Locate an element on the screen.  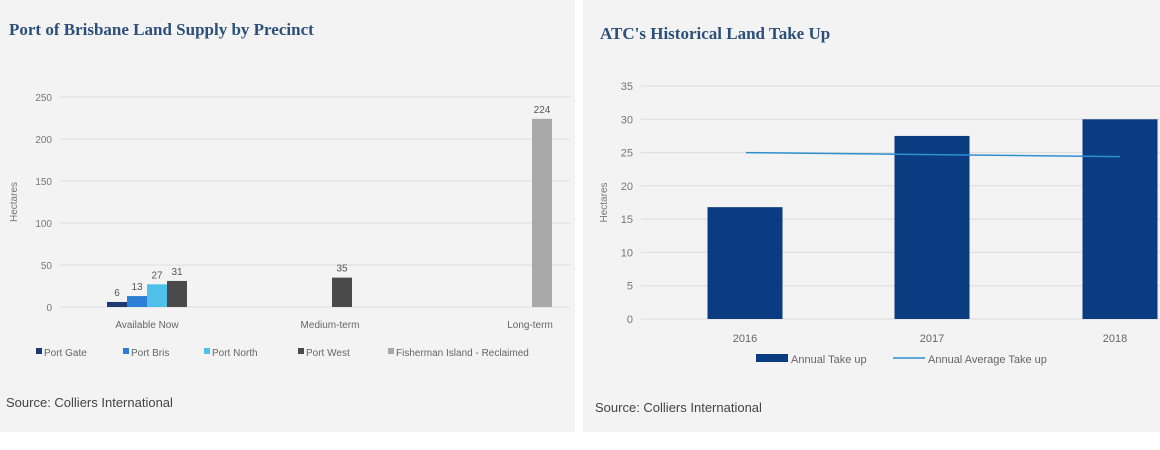
x-tick-label: Available Now is located at coordinates (147, 325).